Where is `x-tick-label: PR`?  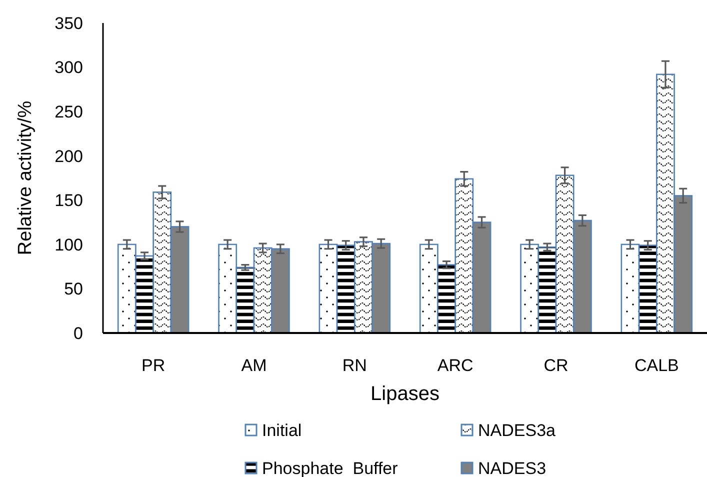 x-tick-label: PR is located at coordinates (154, 365).